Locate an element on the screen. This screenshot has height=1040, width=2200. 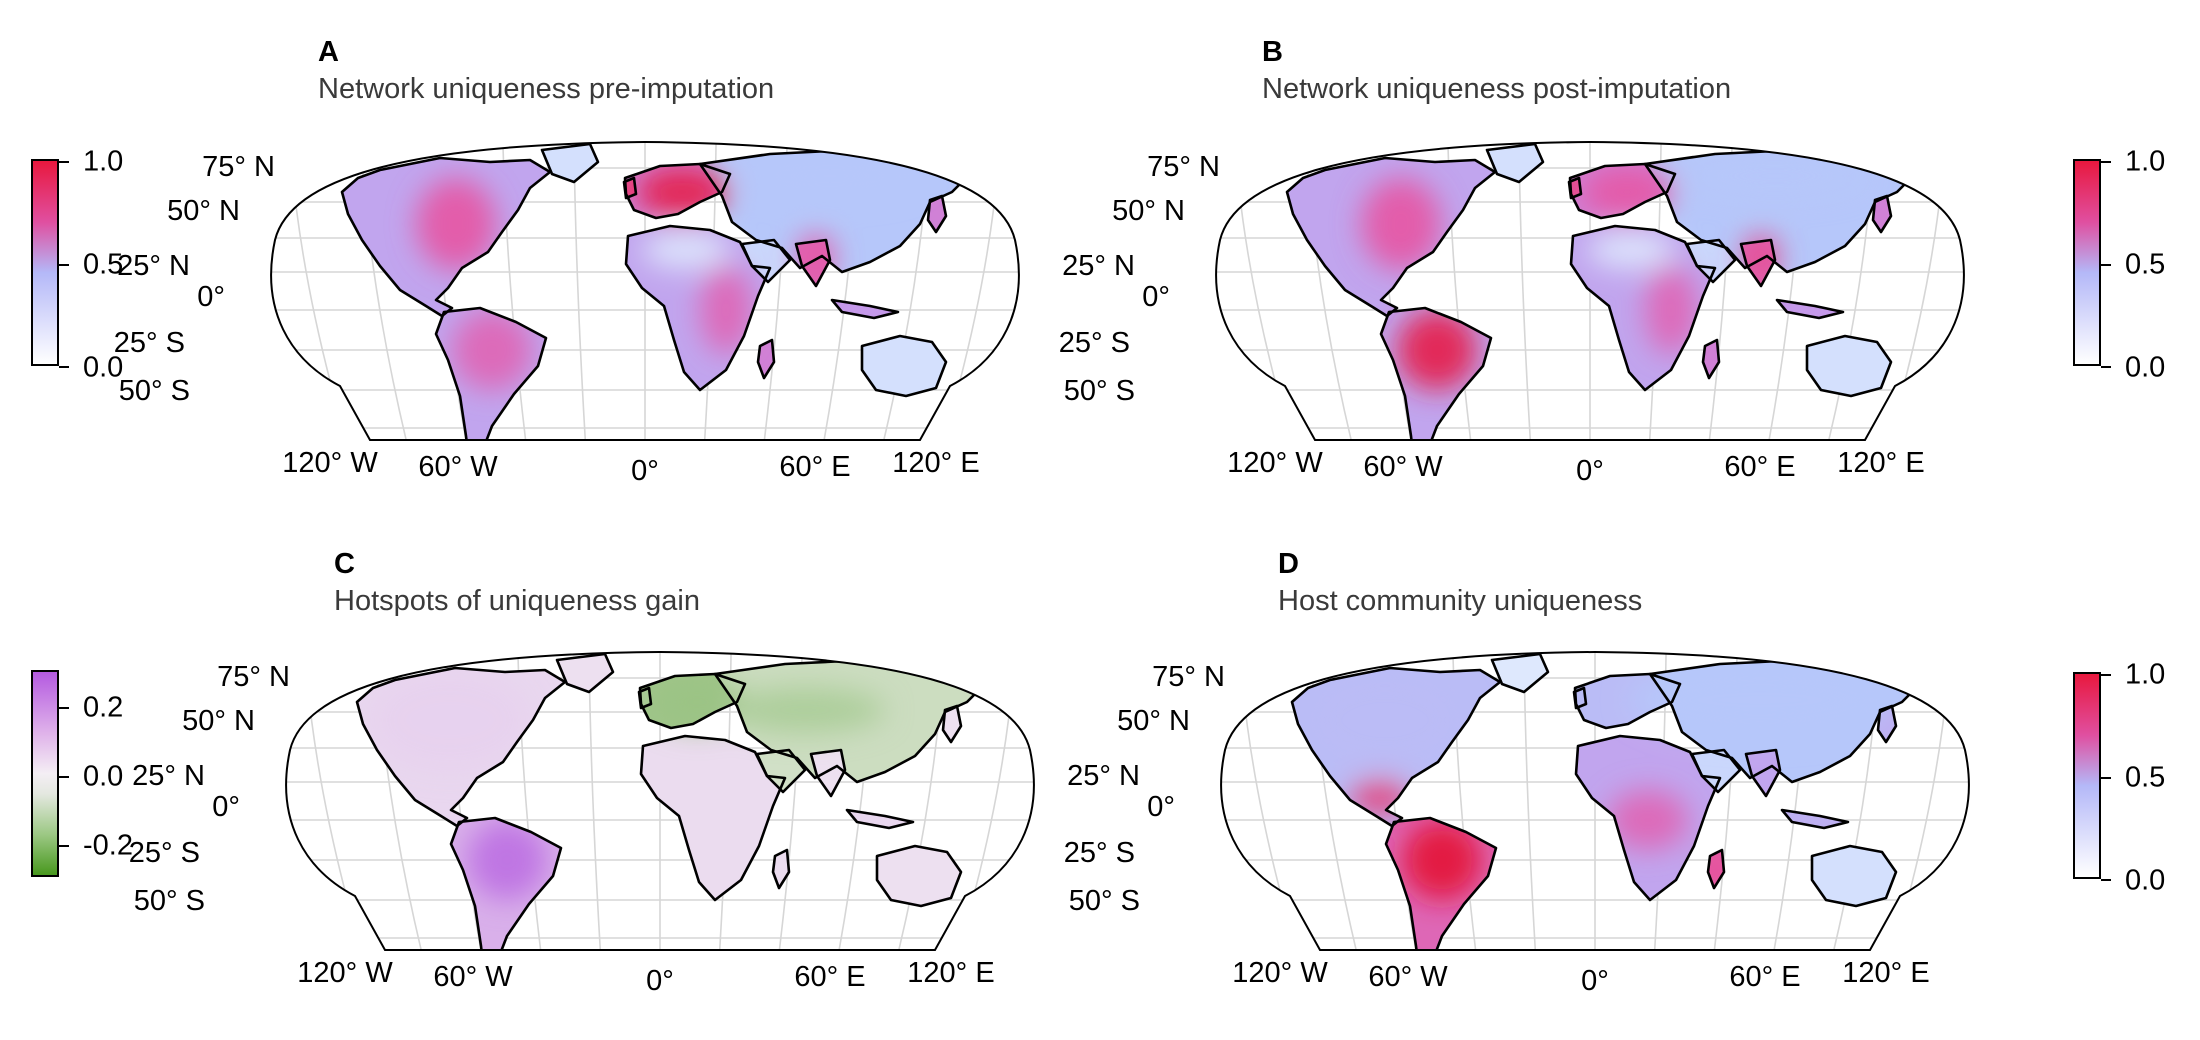
colorbar-label: 0.5 is located at coordinates (2145, 777).